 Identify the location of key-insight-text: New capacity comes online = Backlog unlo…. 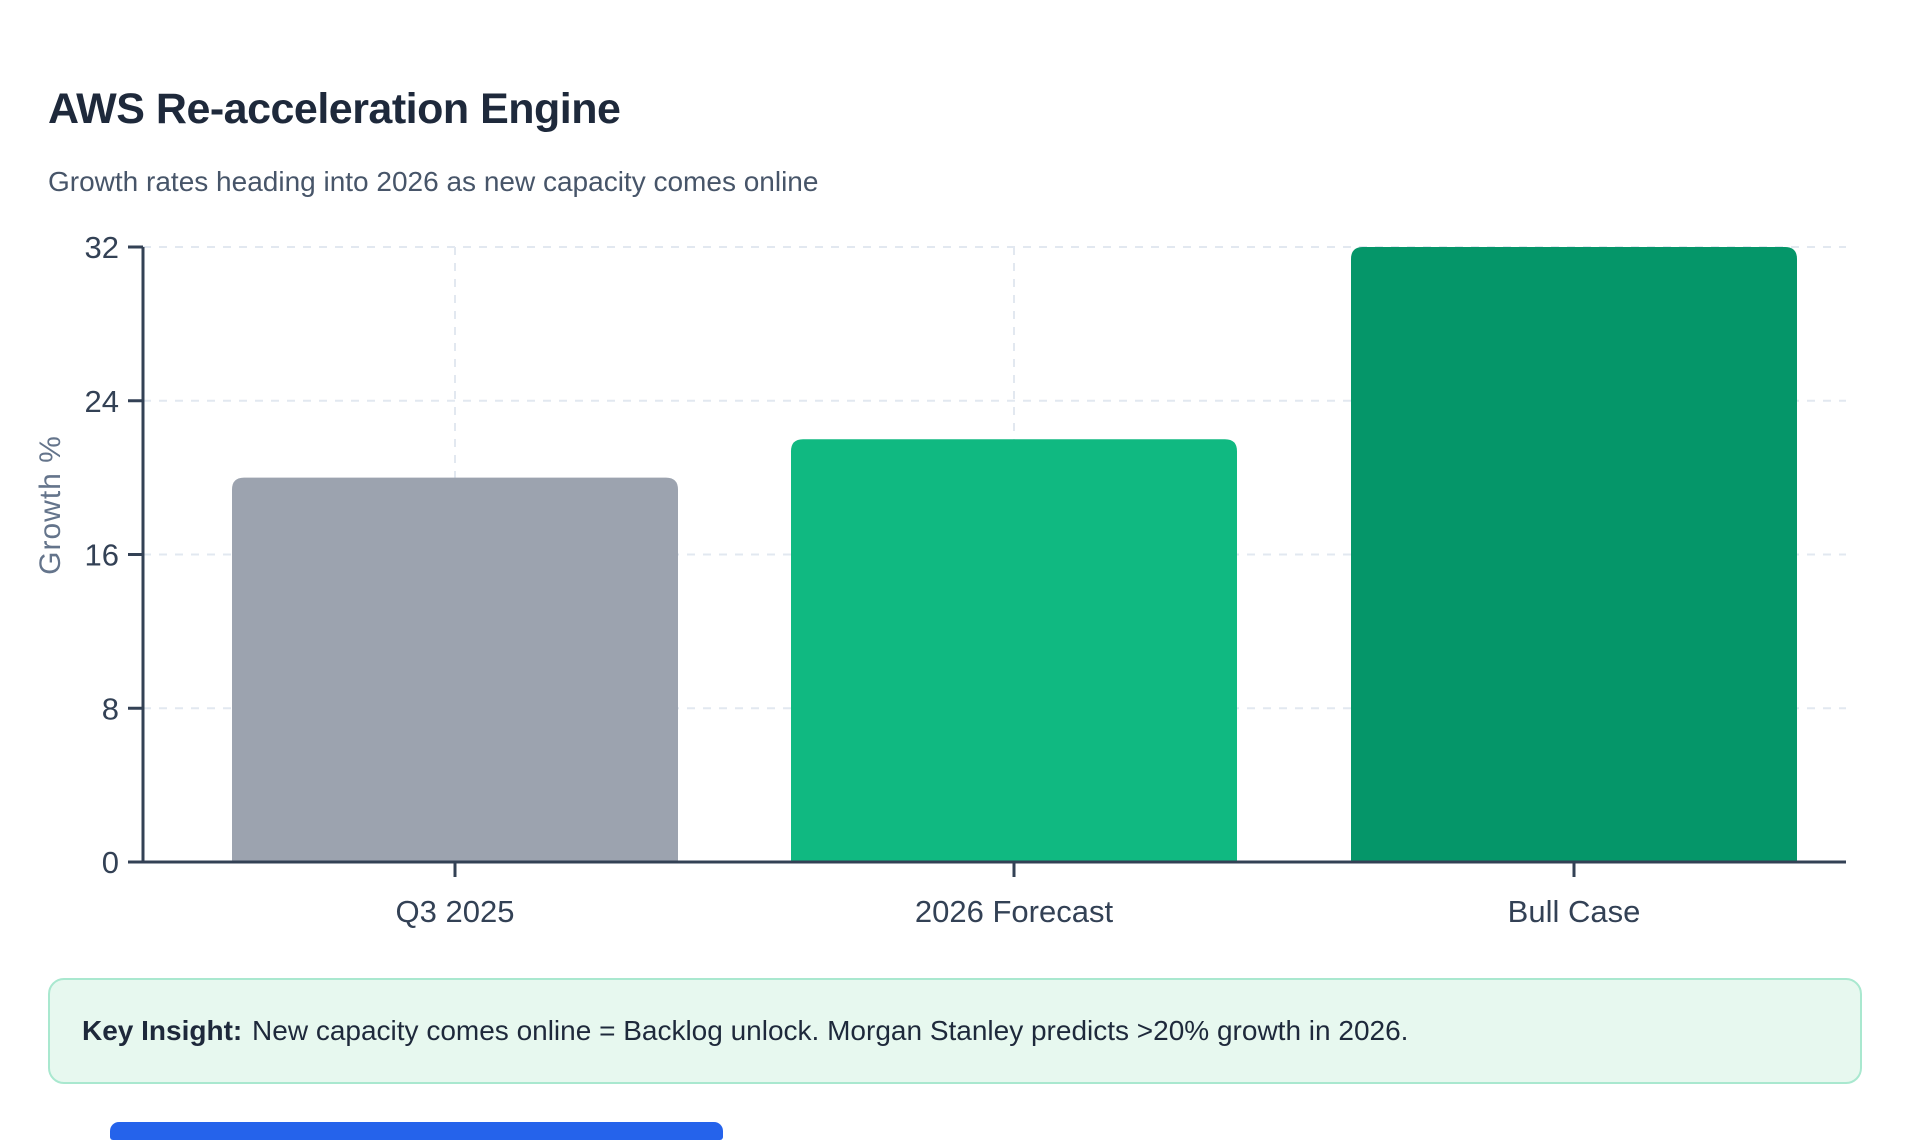
(830, 1030).